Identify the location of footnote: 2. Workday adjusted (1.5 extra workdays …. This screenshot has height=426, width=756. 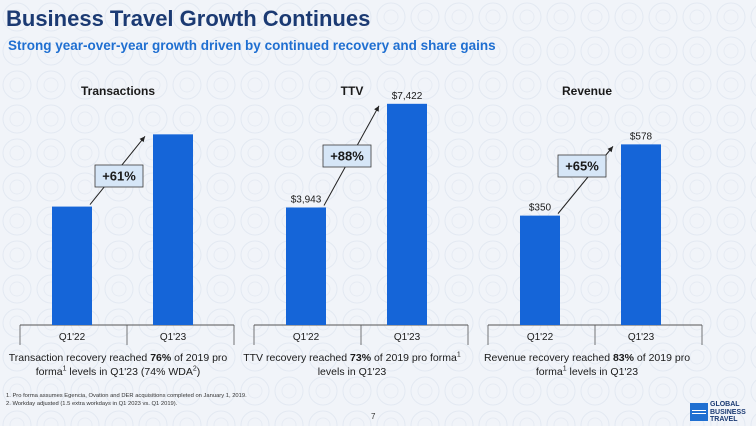
(92, 403).